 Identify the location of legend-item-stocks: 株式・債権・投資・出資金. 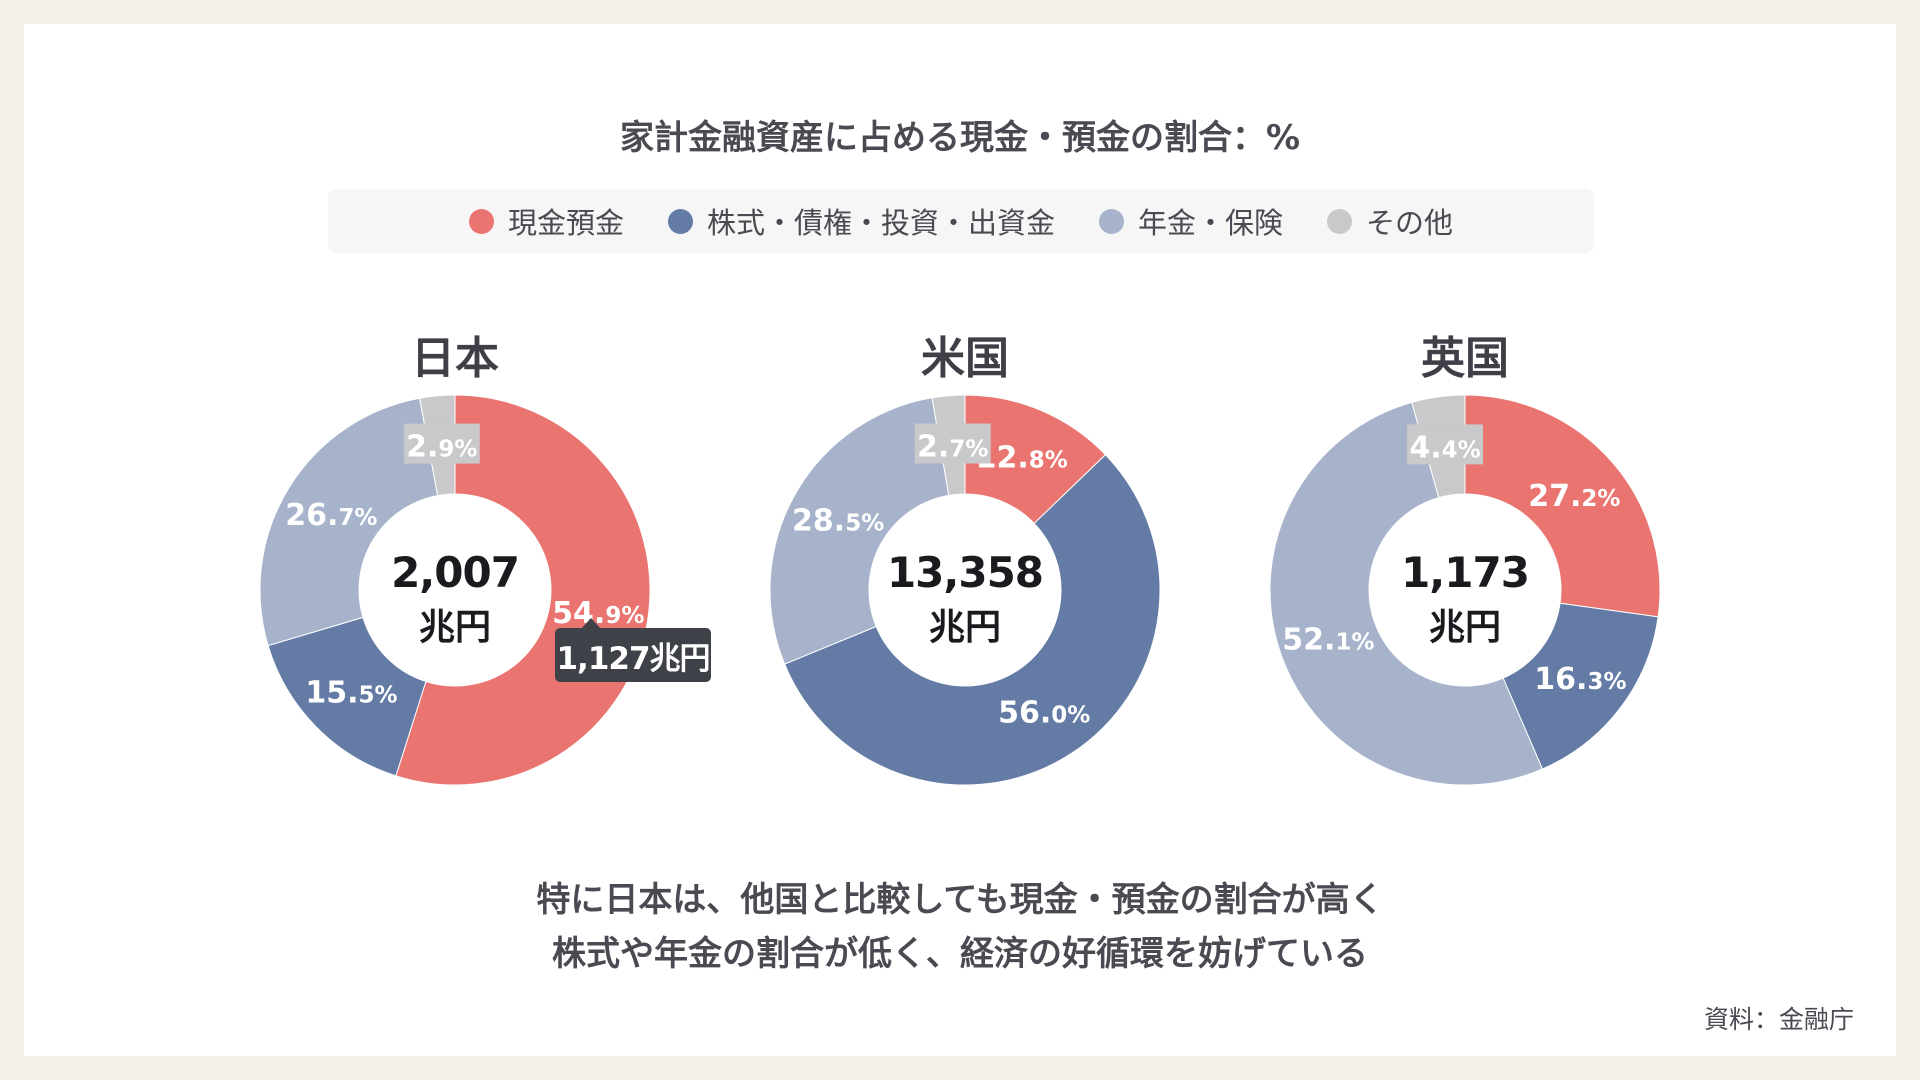
(861, 221).